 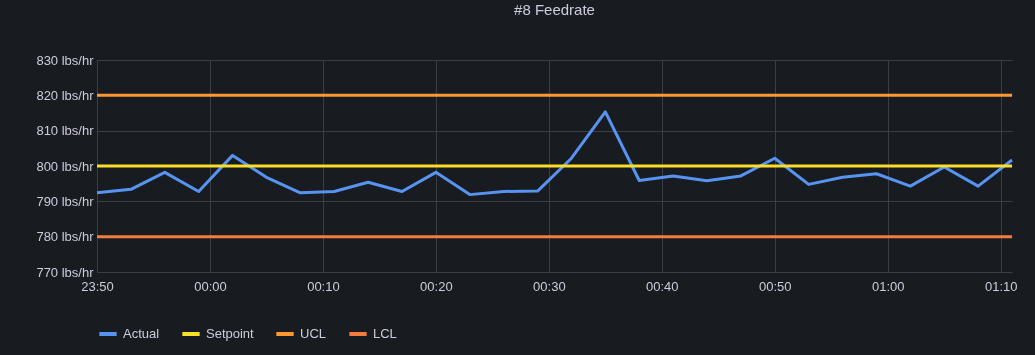 I want to click on y-tick-label: 810 lbs/hr, so click(x=65, y=131).